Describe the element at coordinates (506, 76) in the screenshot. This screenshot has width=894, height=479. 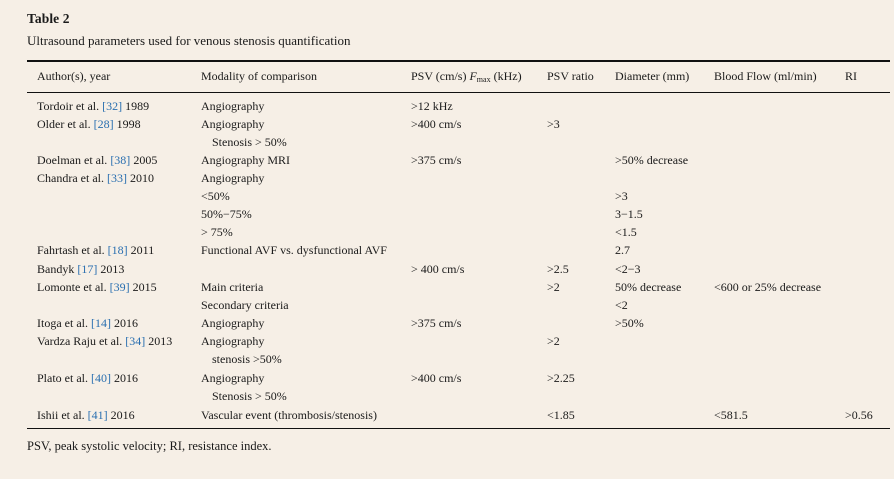
I see `header-psv-suffix: (kHz)` at that location.